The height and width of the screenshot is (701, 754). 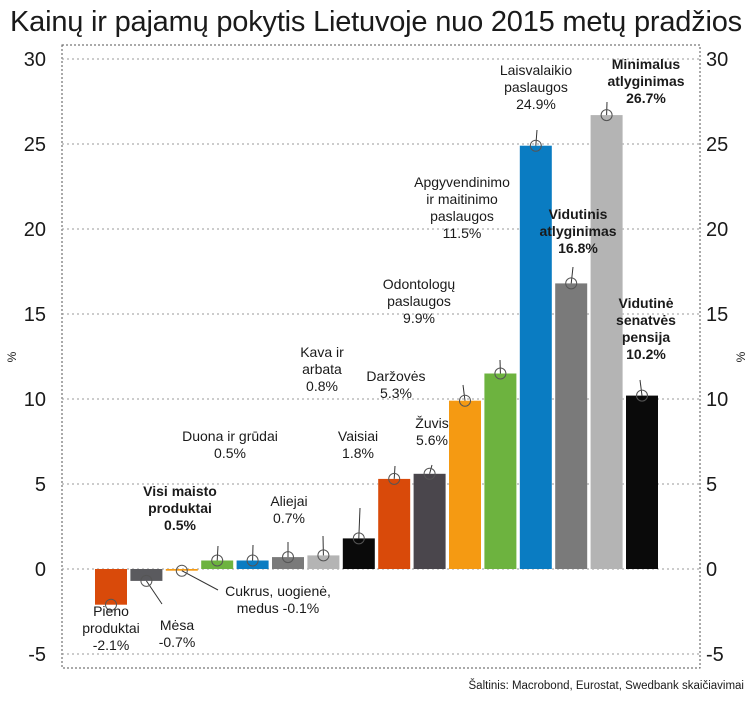 I want to click on bar-label: 1.8%, so click(x=358, y=453).